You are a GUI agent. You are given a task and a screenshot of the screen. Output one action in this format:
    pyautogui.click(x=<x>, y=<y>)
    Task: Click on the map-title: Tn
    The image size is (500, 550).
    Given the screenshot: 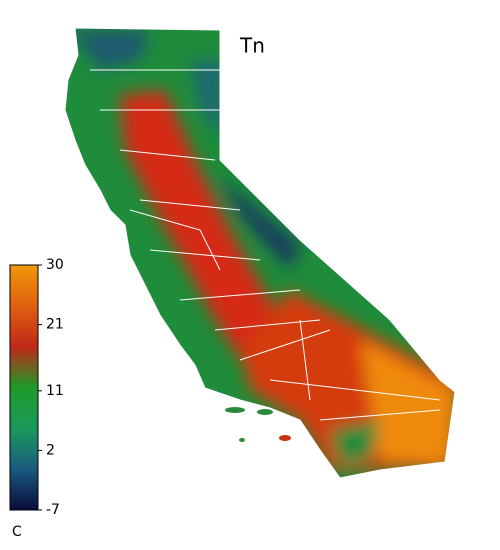 What is the action you would take?
    pyautogui.click(x=252, y=46)
    